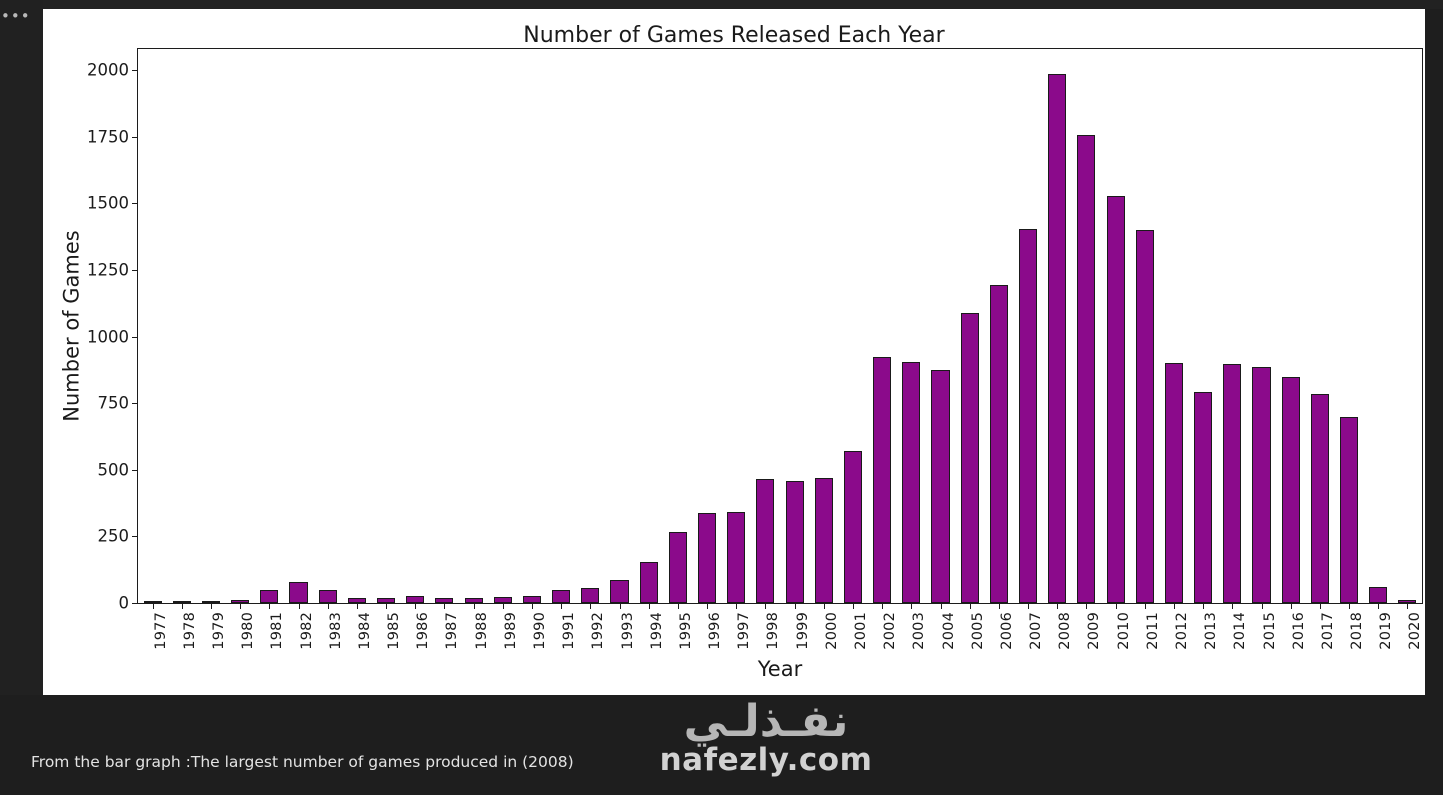 This screenshot has height=795, width=1443. Describe the element at coordinates (16, 16) in the screenshot. I see `overflow-menu-icon: •••` at that location.